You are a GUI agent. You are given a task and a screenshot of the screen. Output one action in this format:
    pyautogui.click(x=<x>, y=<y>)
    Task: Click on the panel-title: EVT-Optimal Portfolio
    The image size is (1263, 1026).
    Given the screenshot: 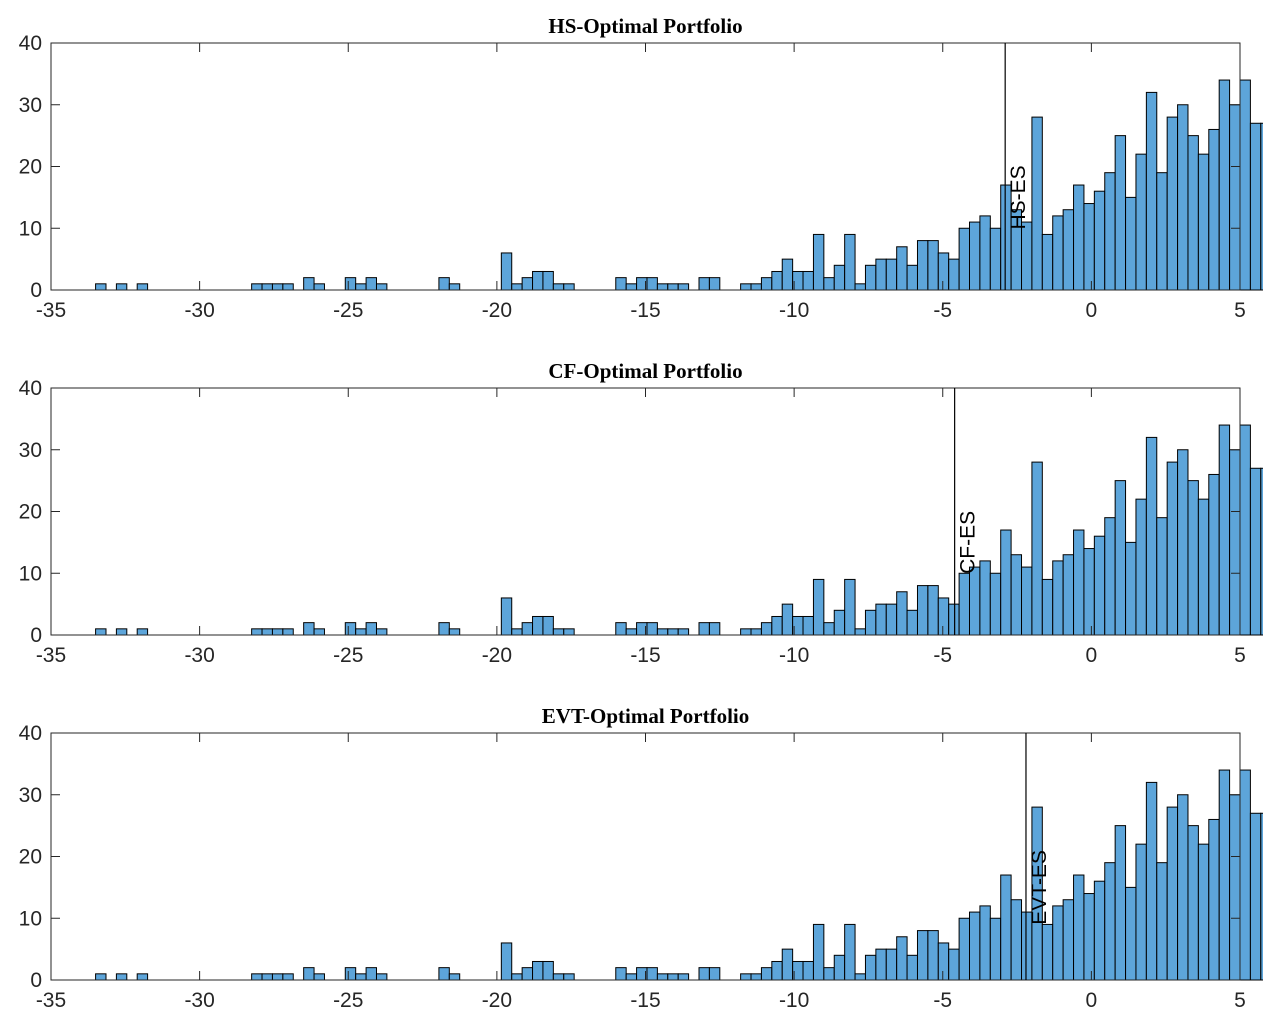 What is the action you would take?
    pyautogui.click(x=645, y=716)
    